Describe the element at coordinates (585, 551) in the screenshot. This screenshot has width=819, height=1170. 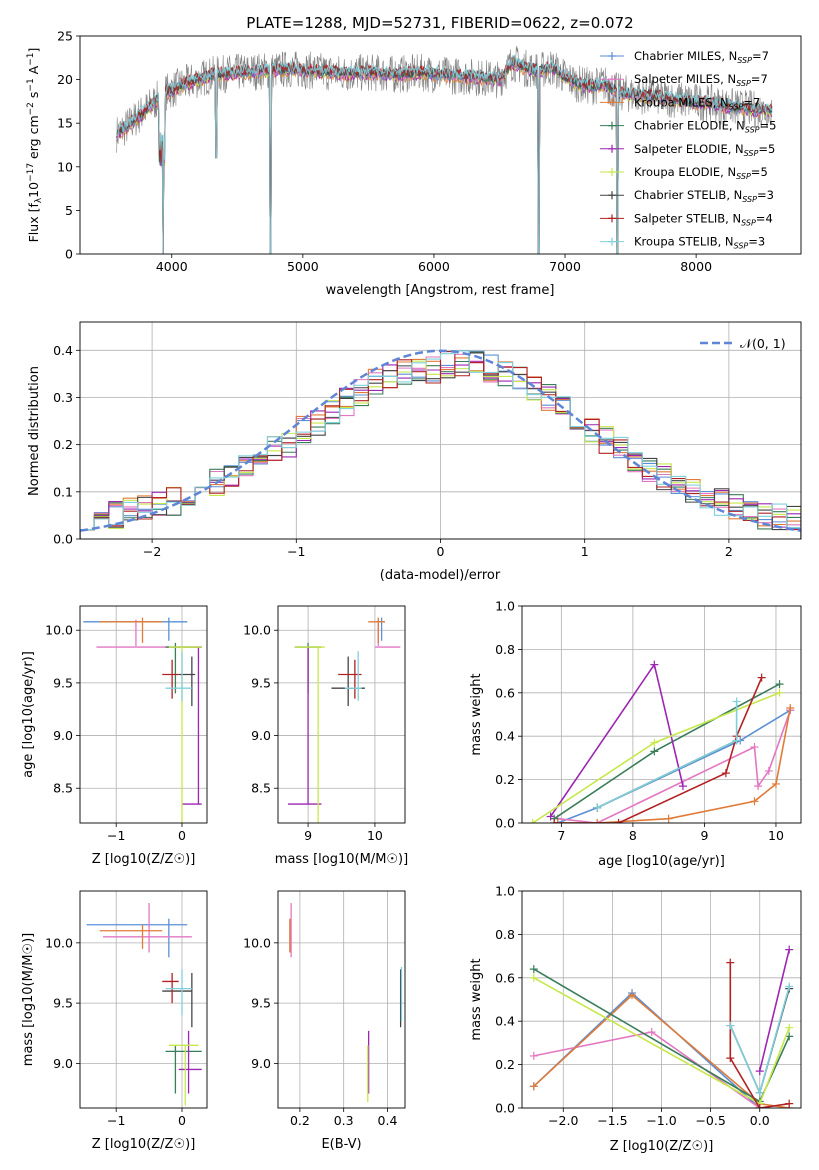
I see `x-tick-label: 1` at that location.